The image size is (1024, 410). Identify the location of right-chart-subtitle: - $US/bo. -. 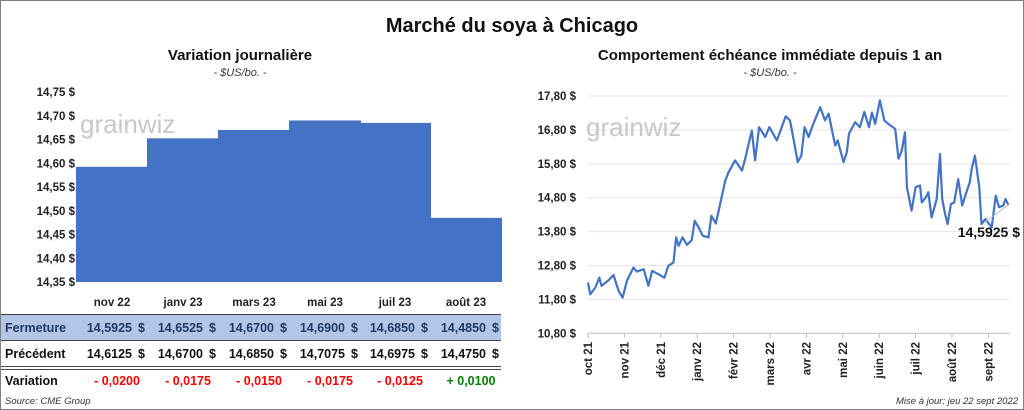
(770, 73).